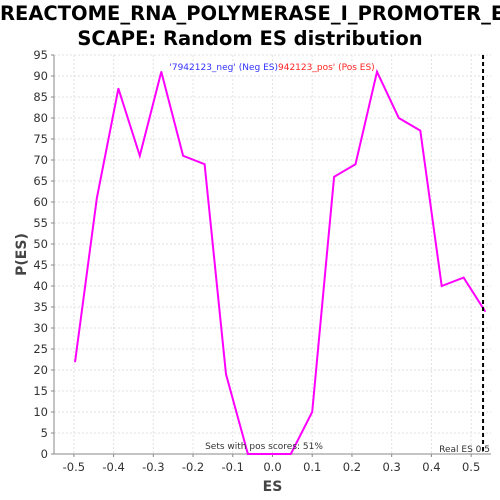  Describe the element at coordinates (40, 286) in the screenshot. I see `y-tick-label: 40` at that location.